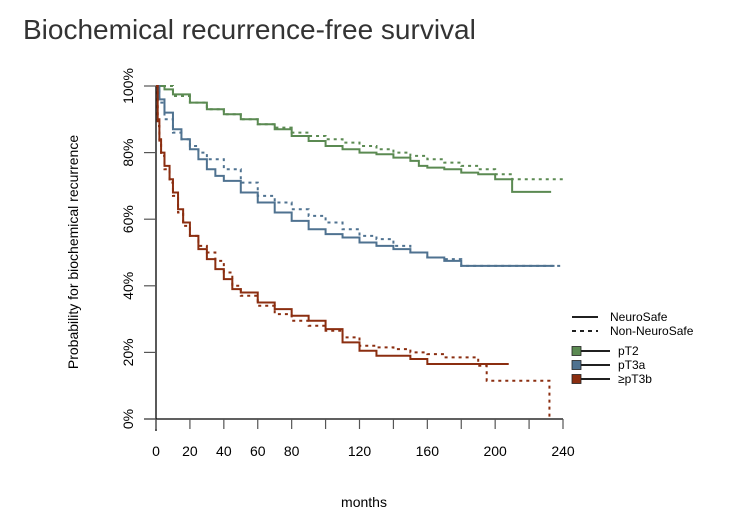  I want to click on x-tick-label: 240, so click(563, 451).